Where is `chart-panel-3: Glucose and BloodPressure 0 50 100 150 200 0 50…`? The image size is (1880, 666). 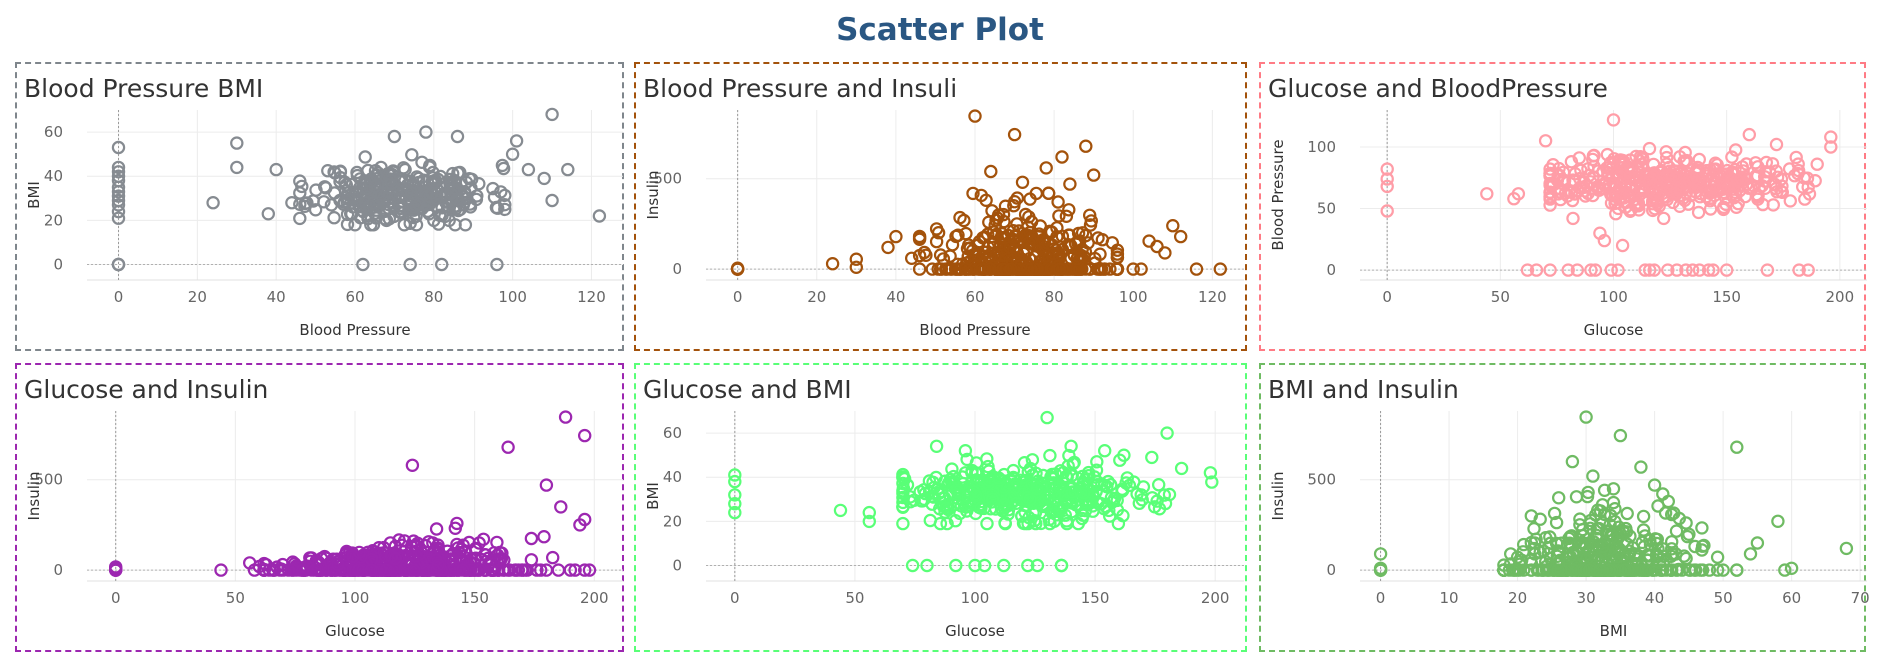
chart-panel-3: Glucose and BloodPressure 0 50 100 150 200 0 50… is located at coordinates (1563, 206).